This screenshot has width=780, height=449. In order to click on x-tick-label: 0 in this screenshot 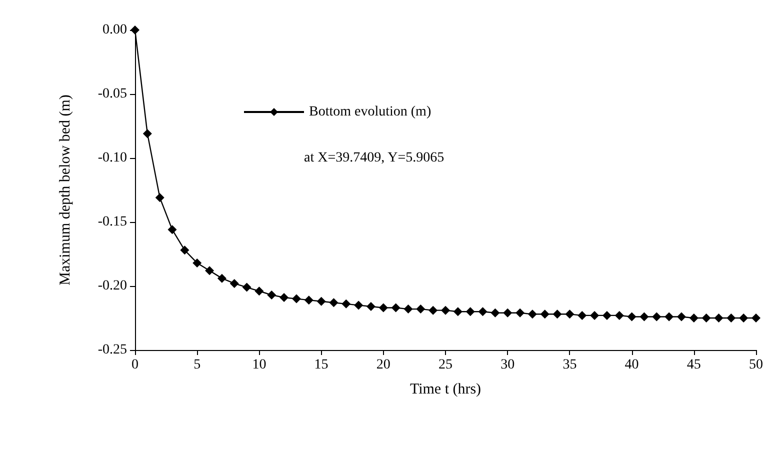, I will do `click(135, 365)`.